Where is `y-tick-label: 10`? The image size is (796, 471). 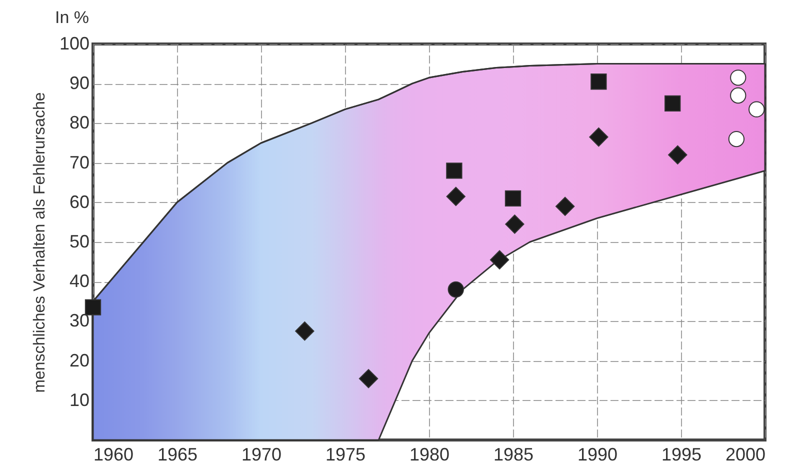 y-tick-label: 10 is located at coordinates (79, 400).